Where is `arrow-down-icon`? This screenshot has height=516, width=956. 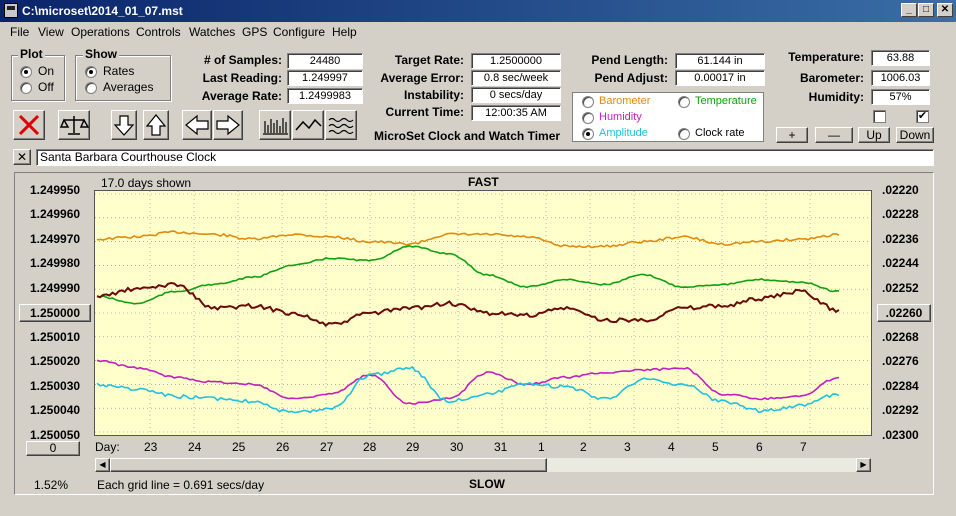
arrow-down-icon is located at coordinates (124, 125).